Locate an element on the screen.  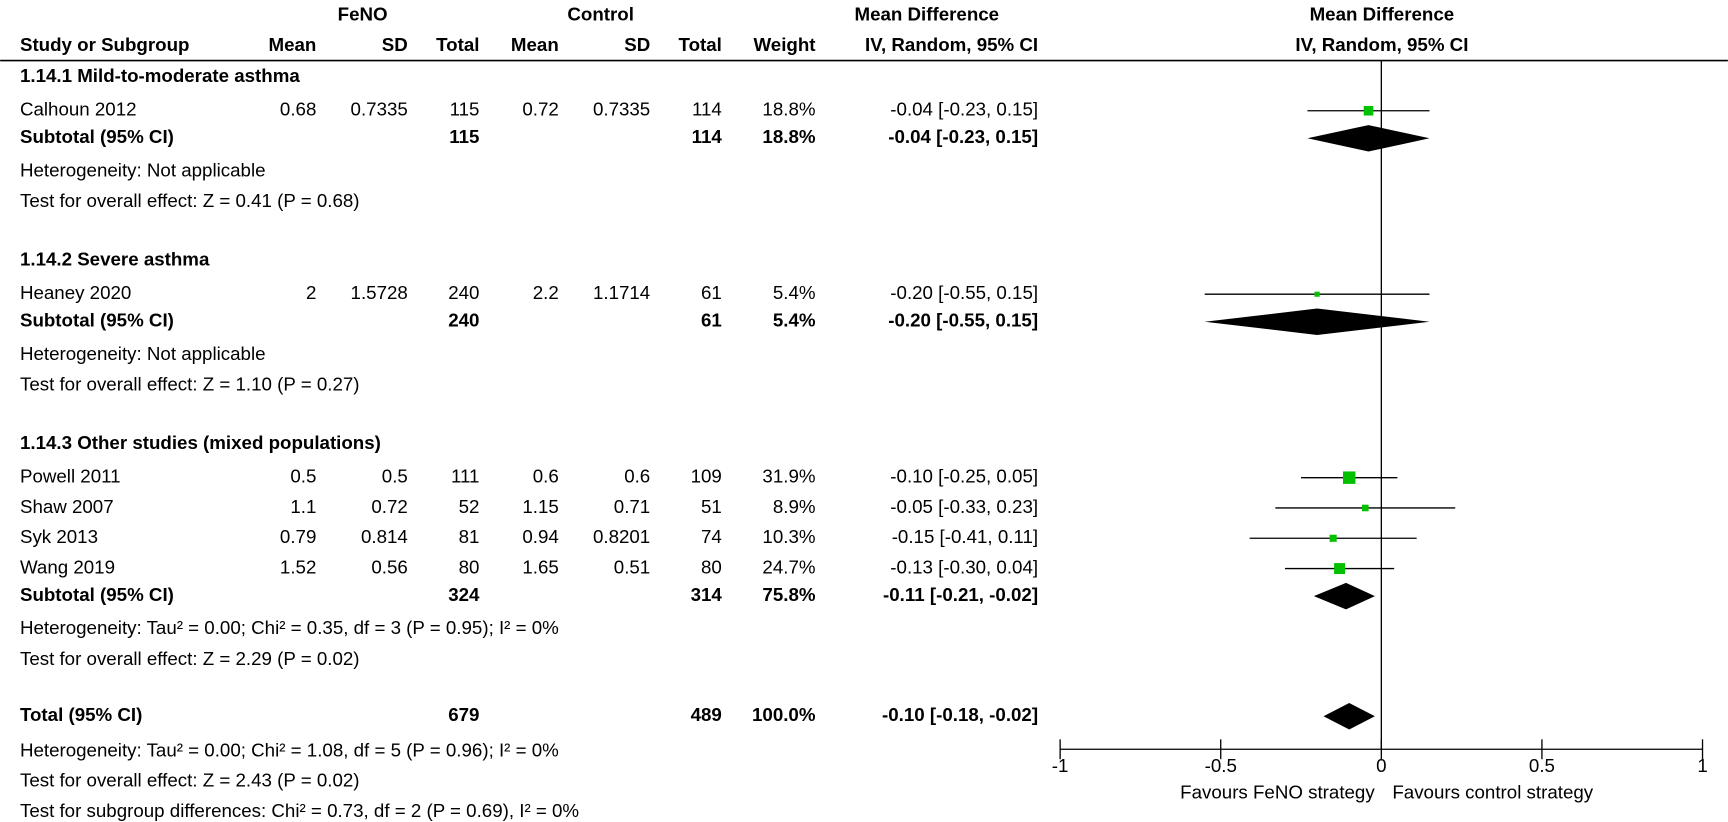
x-tick-label: 0.5 is located at coordinates (1542, 765).